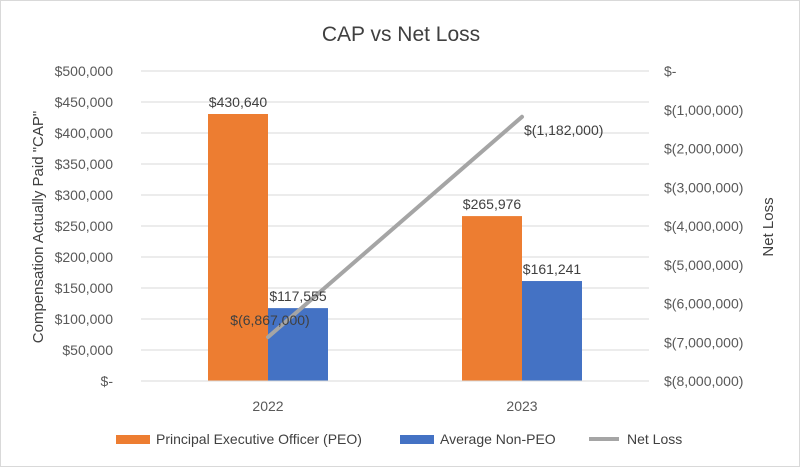 Image resolution: width=800 pixels, height=467 pixels. What do you see at coordinates (269, 320) in the screenshot?
I see `data-label: $(6,867,000)` at bounding box center [269, 320].